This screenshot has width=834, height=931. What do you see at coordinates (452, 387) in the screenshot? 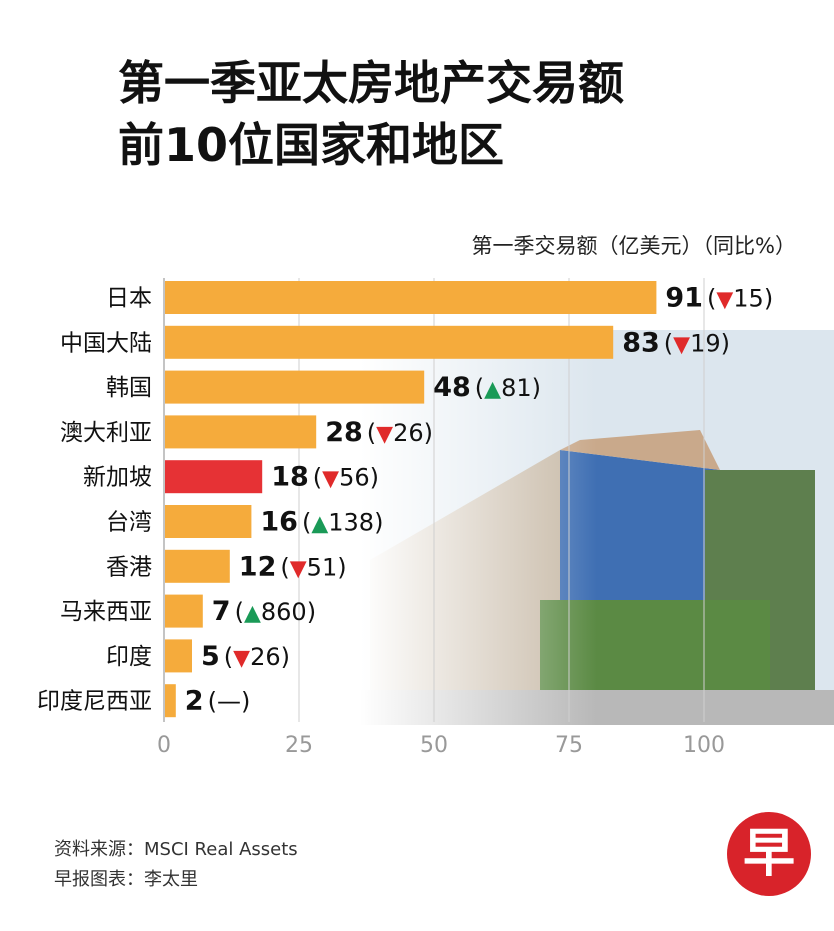
I see `bar-value: 48` at bounding box center [452, 387].